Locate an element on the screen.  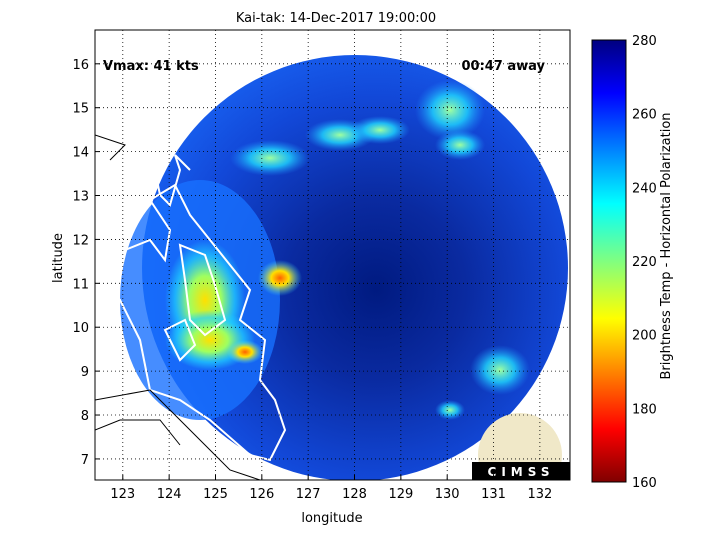
x-tick-label: 128 is located at coordinates (354, 494).